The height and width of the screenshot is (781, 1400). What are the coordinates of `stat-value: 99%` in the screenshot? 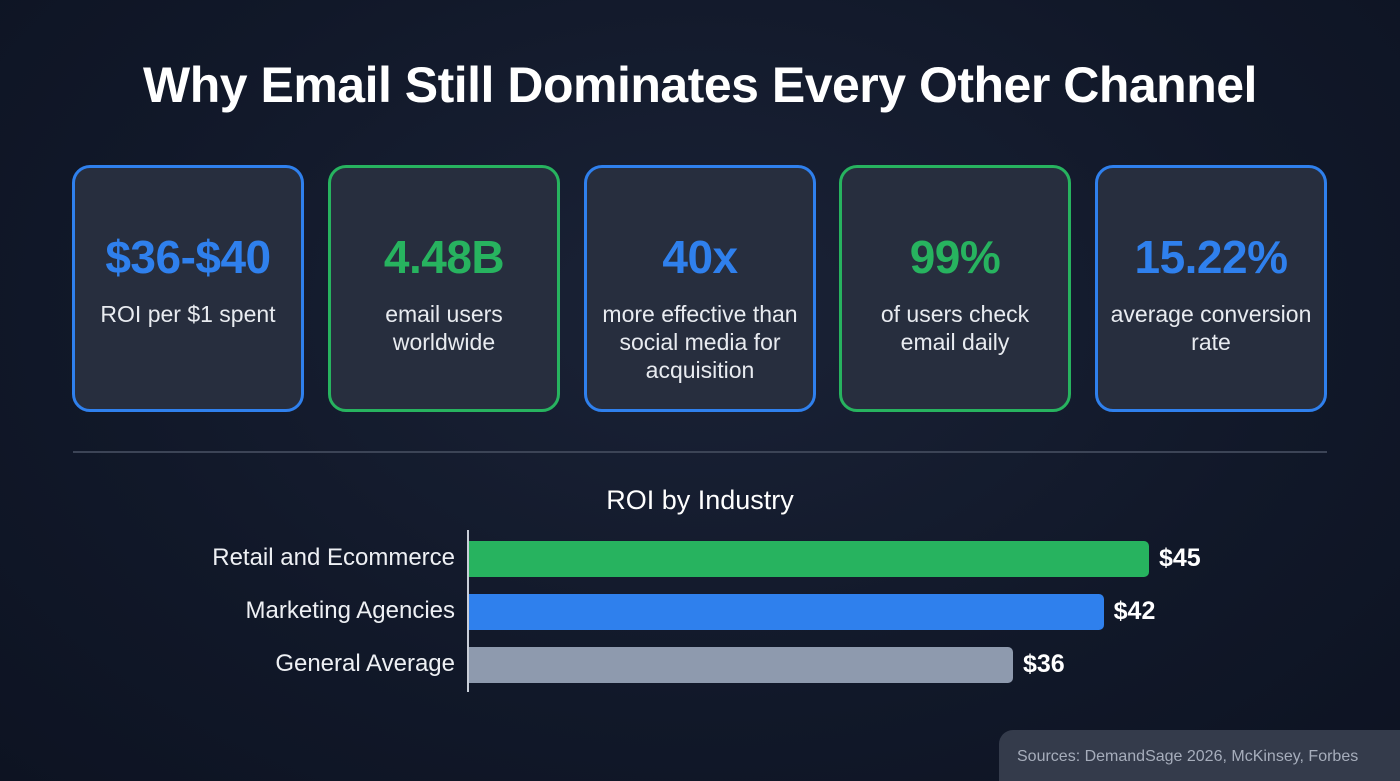 It's located at (955, 257).